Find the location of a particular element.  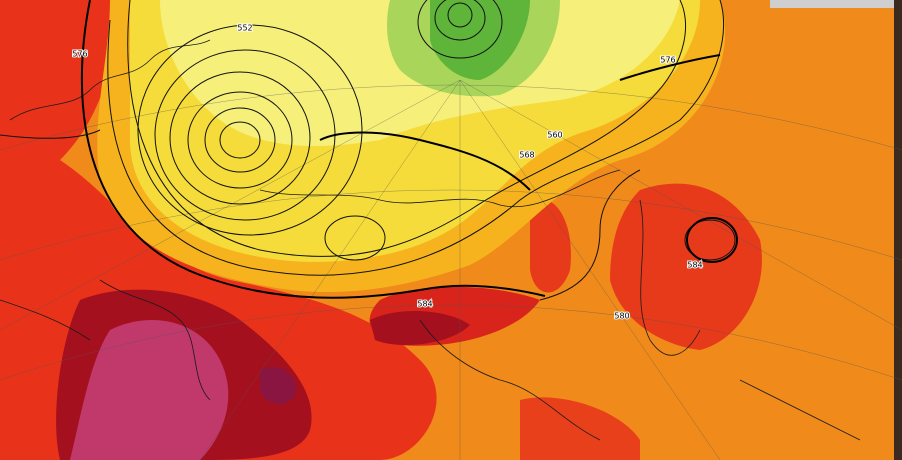

magenta-region is located at coordinates (149, 390).